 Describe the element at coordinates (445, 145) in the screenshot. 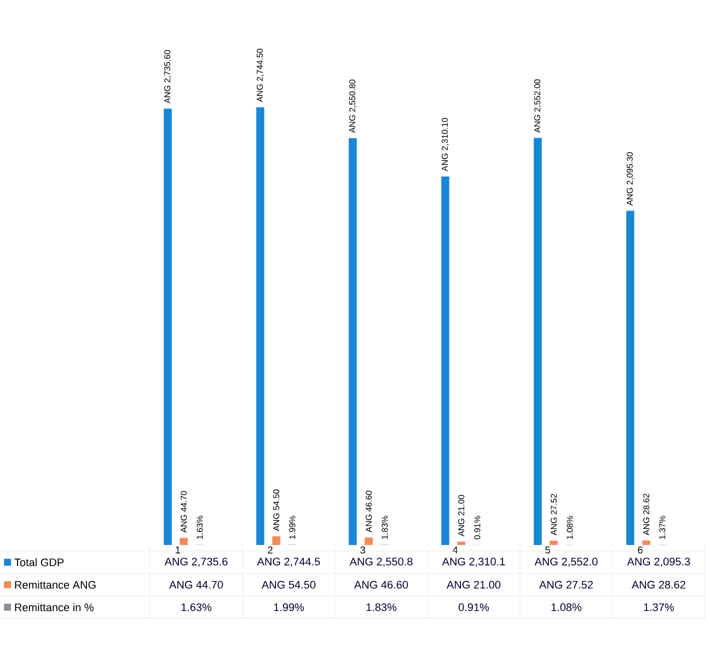

I see `data-label: ANG 2,310.10` at that location.